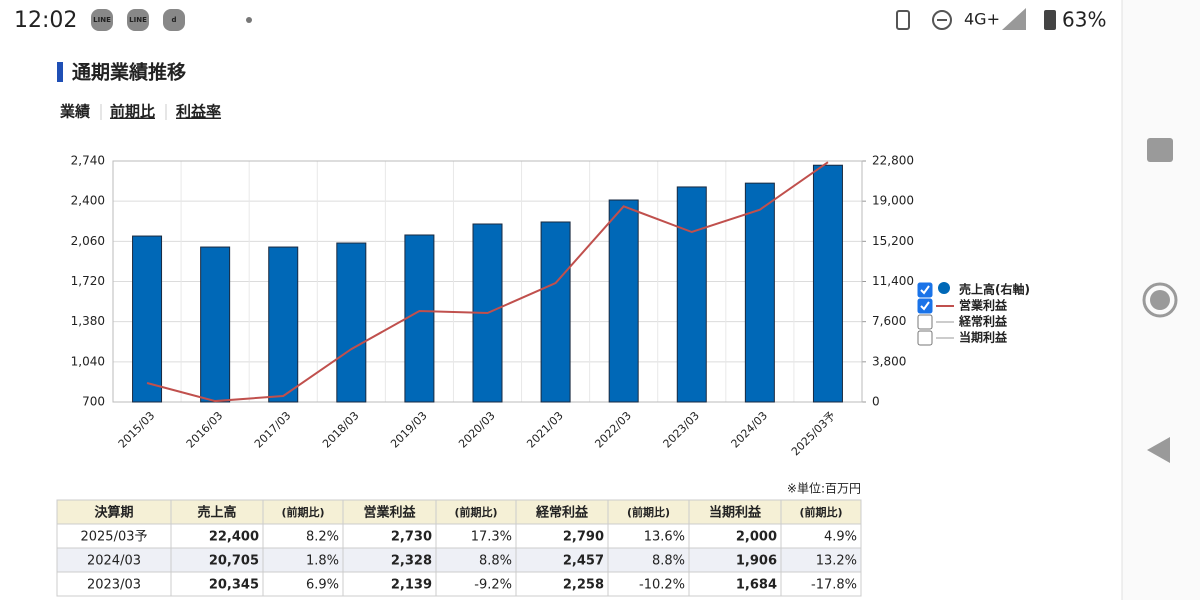  Describe the element at coordinates (273, 430) in the screenshot. I see `x-tick-label: 2017/03` at that location.